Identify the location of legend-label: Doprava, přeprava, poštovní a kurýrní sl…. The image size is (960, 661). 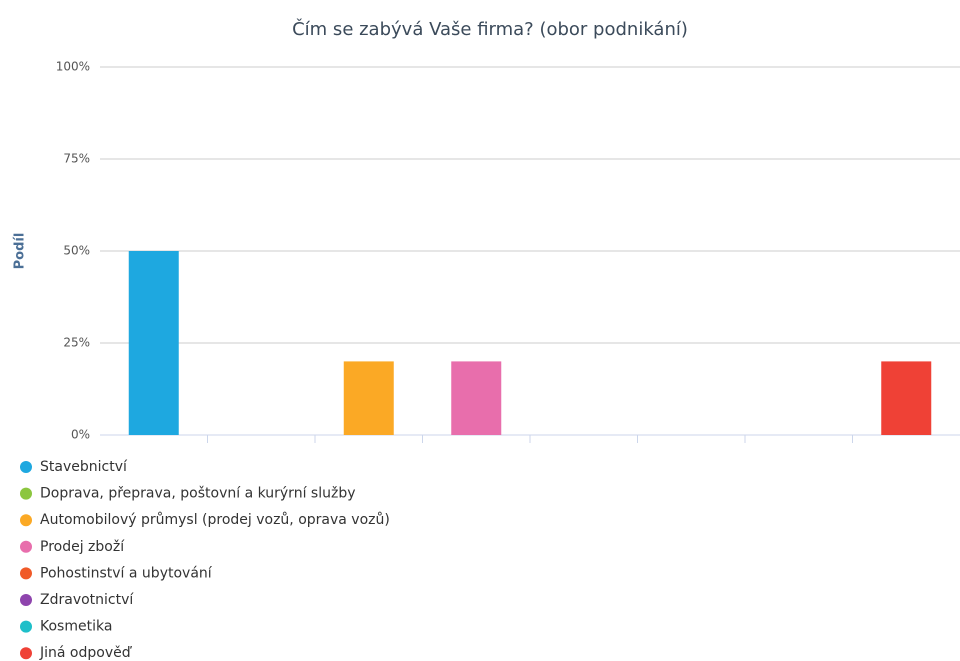
(198, 494).